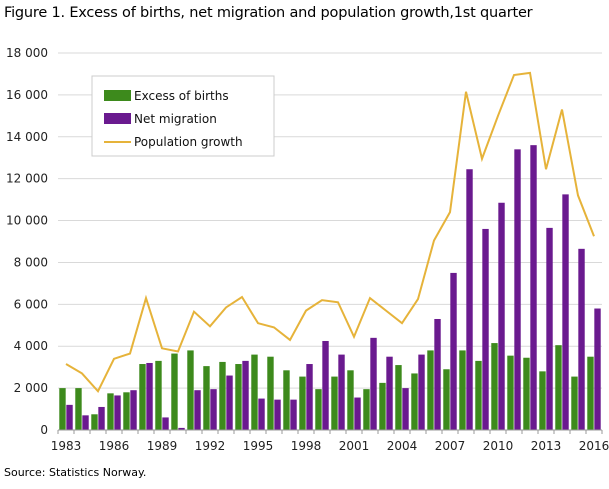 This screenshot has height=489, width=609. What do you see at coordinates (31, 304) in the screenshot?
I see `y-tick-label: 6 000` at bounding box center [31, 304].